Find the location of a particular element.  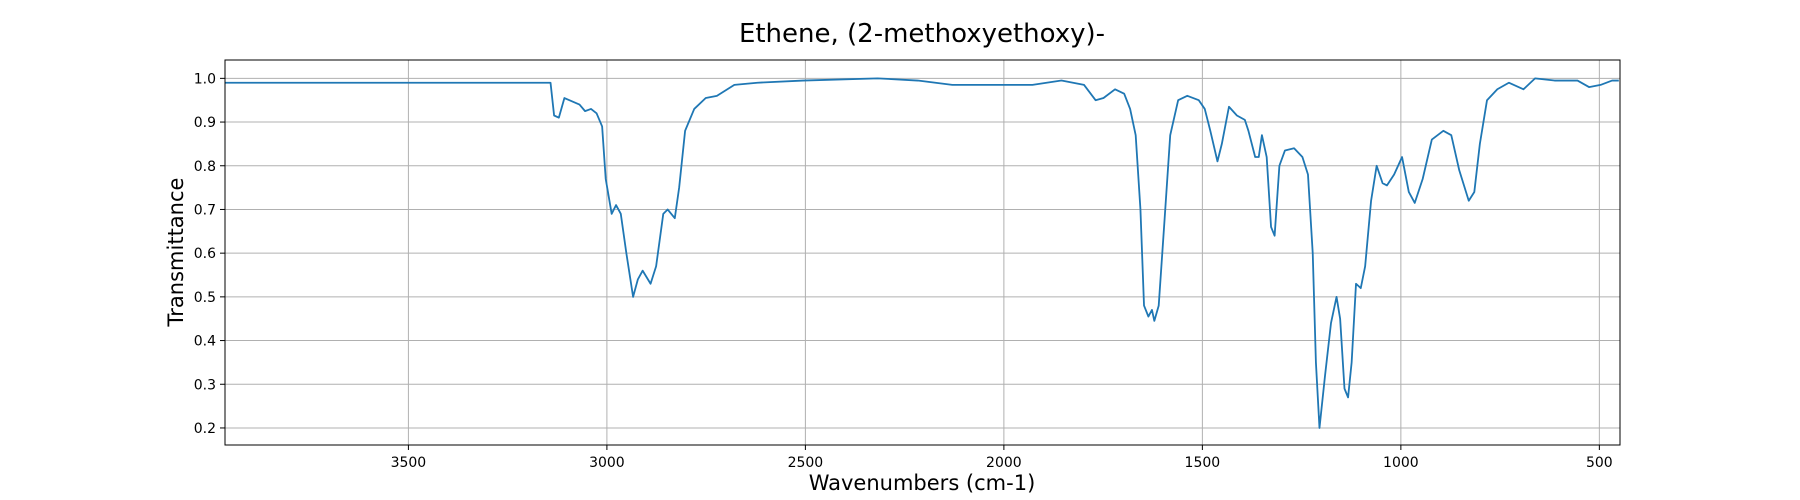

y-tick-label: 1.0 is located at coordinates (205, 79).